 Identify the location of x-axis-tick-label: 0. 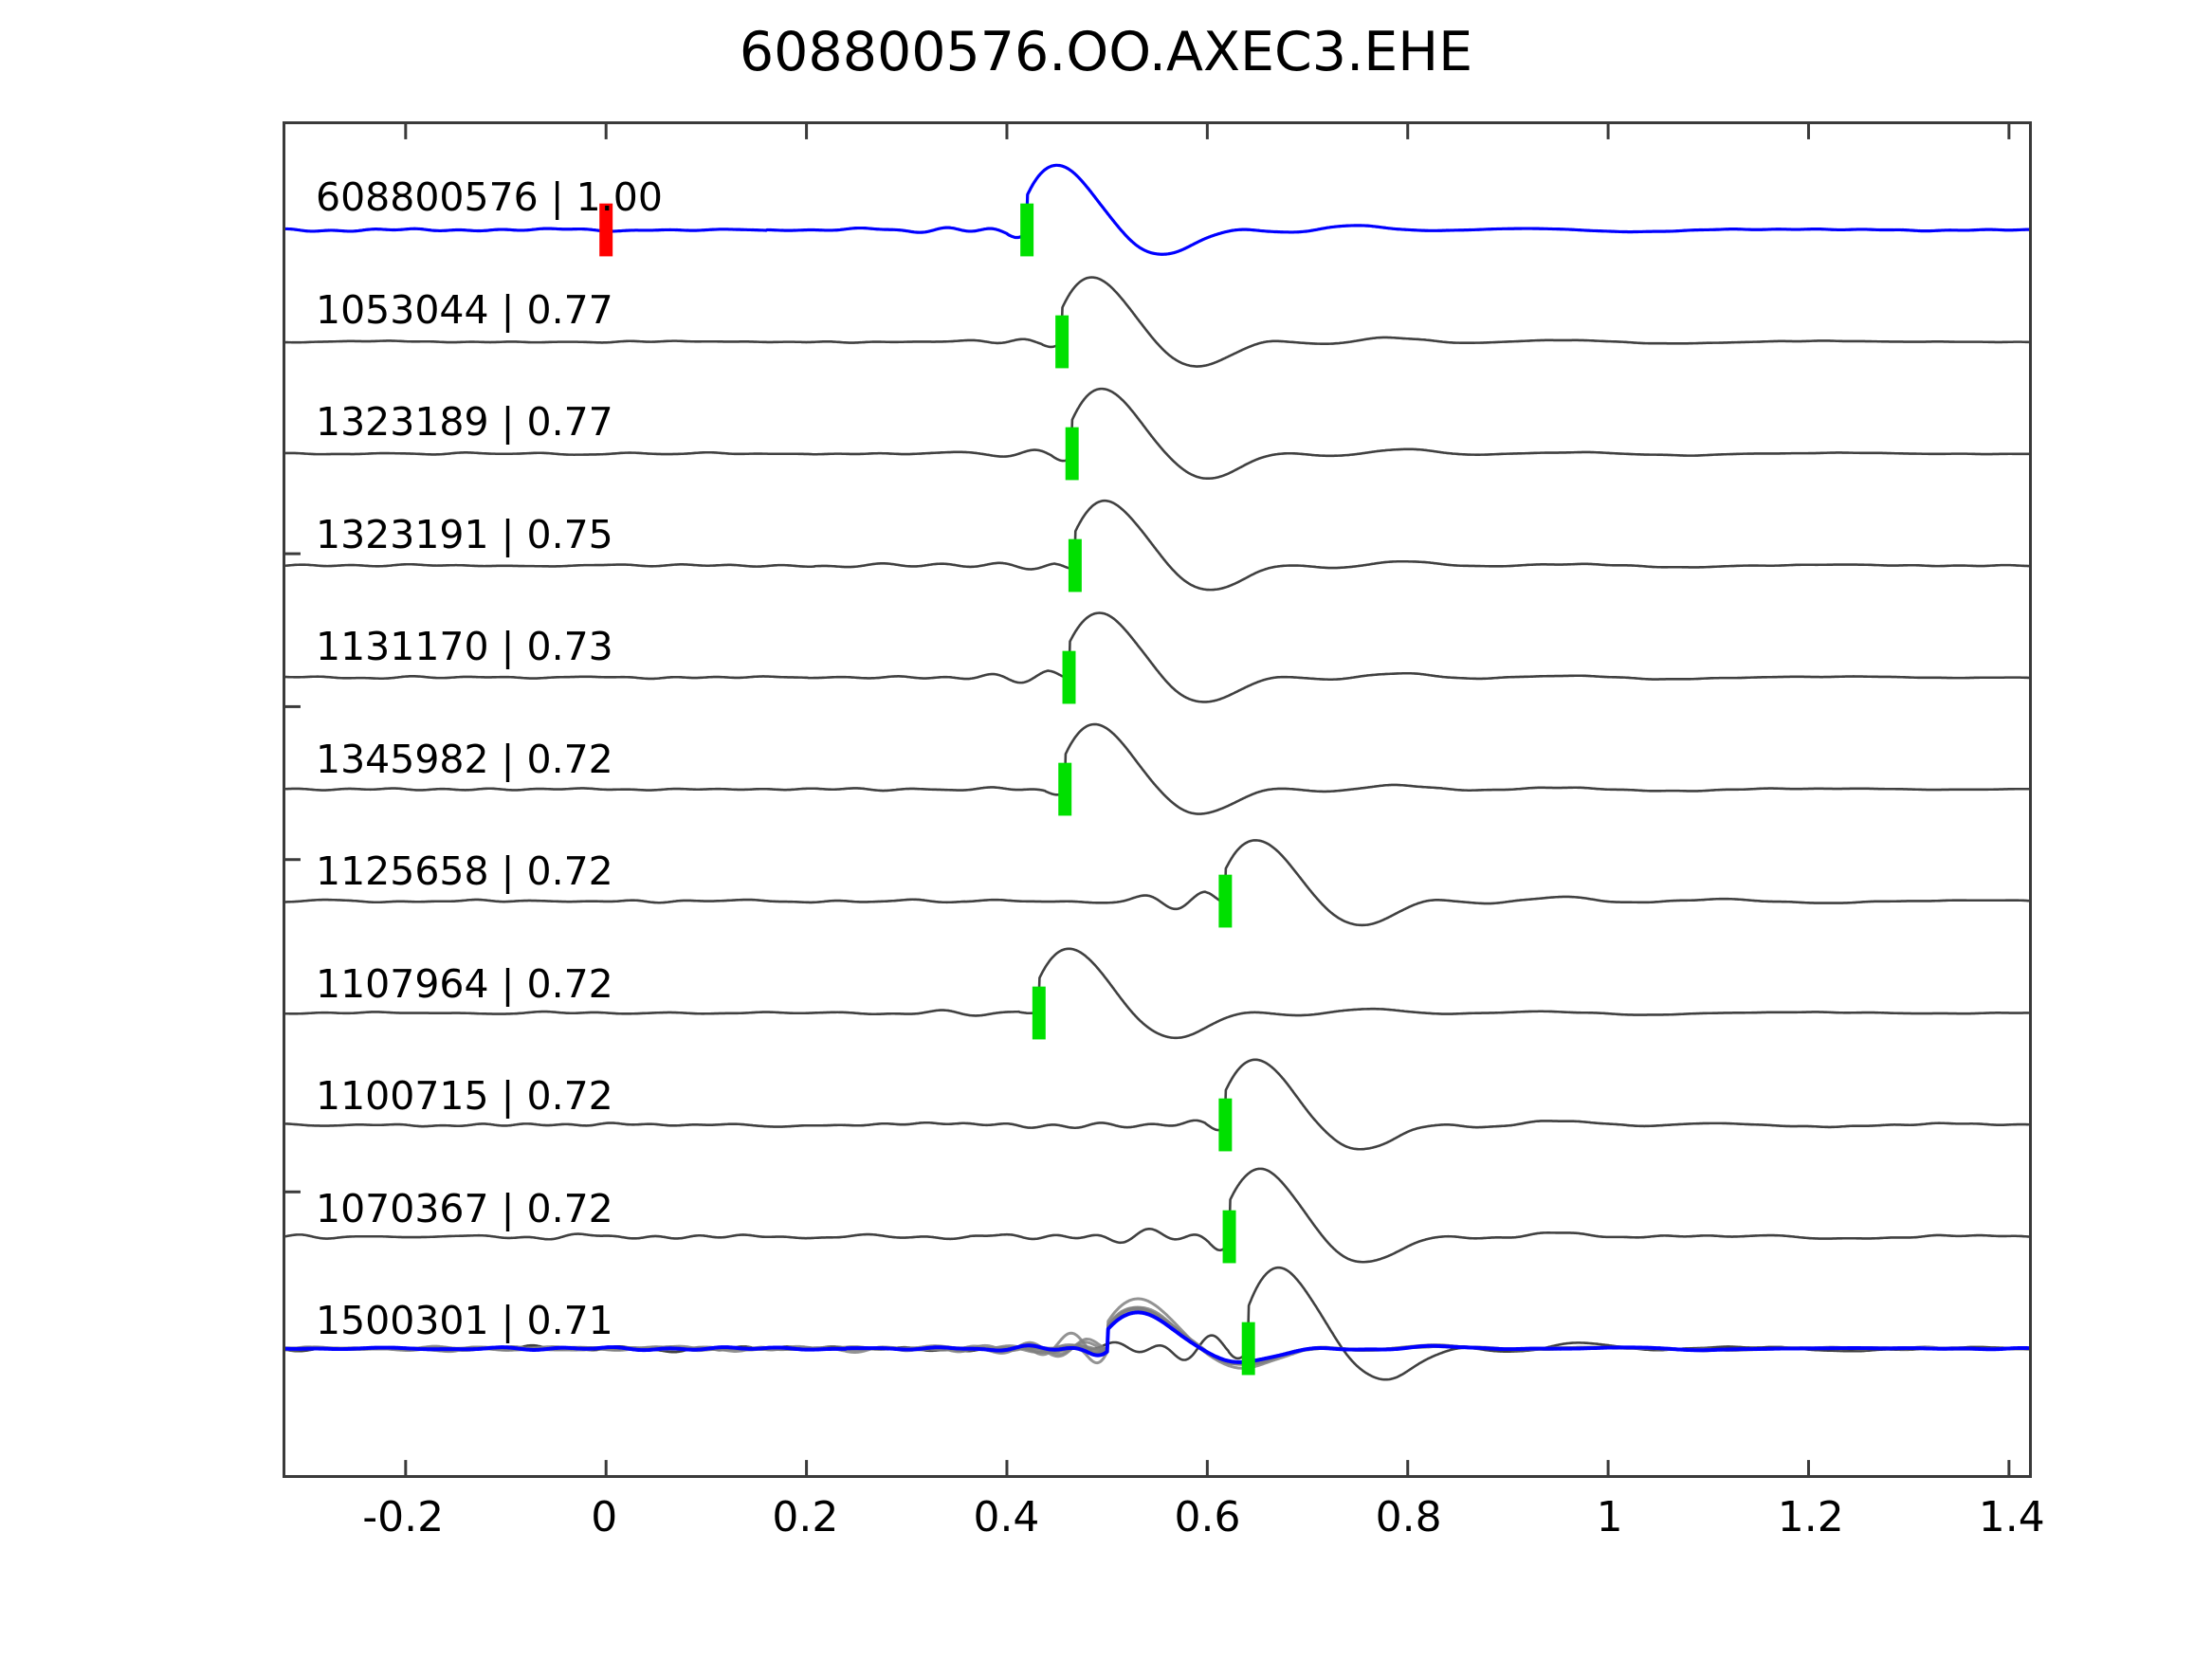
(604, 1517).